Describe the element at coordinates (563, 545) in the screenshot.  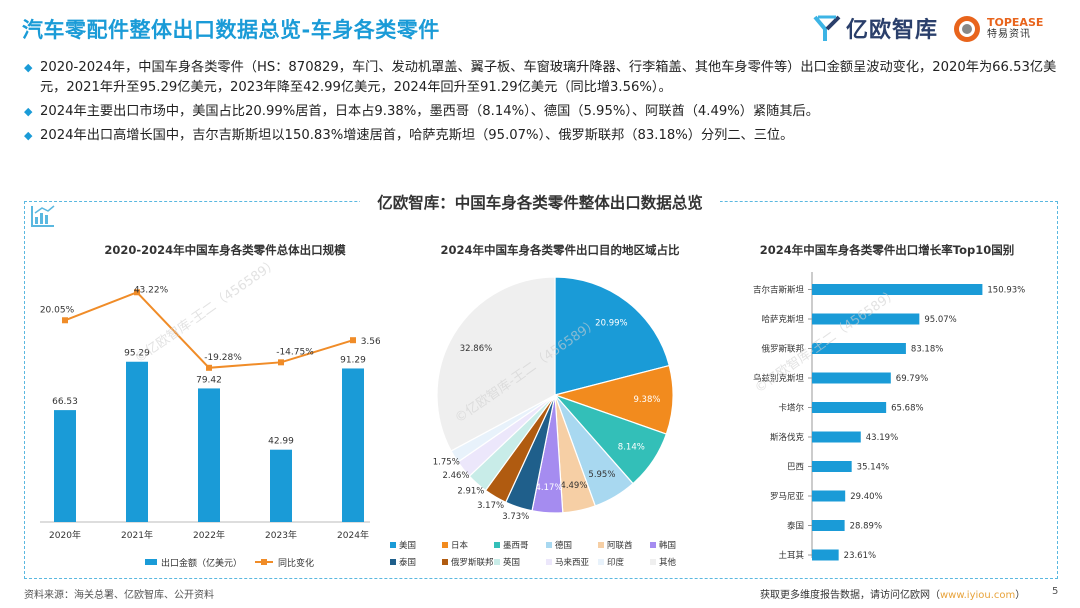
I see `legend-label: 德国` at that location.